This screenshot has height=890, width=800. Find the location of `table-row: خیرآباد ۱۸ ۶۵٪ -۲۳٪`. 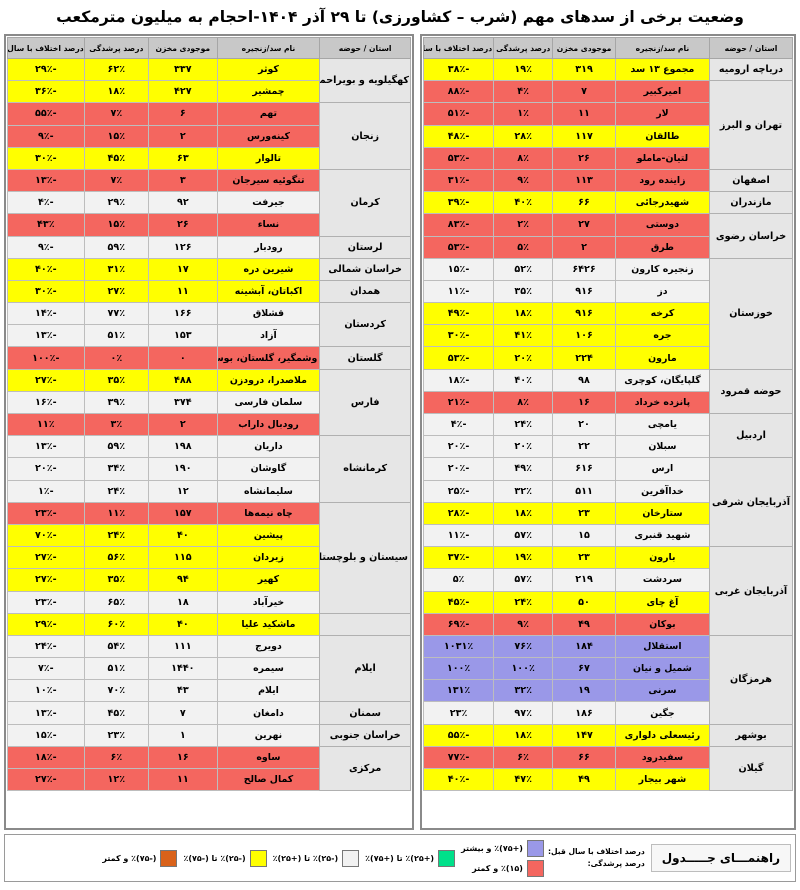

table-row: خیرآباد ۱۸ ۶۵٪ -۲۳٪ is located at coordinates (209, 602).